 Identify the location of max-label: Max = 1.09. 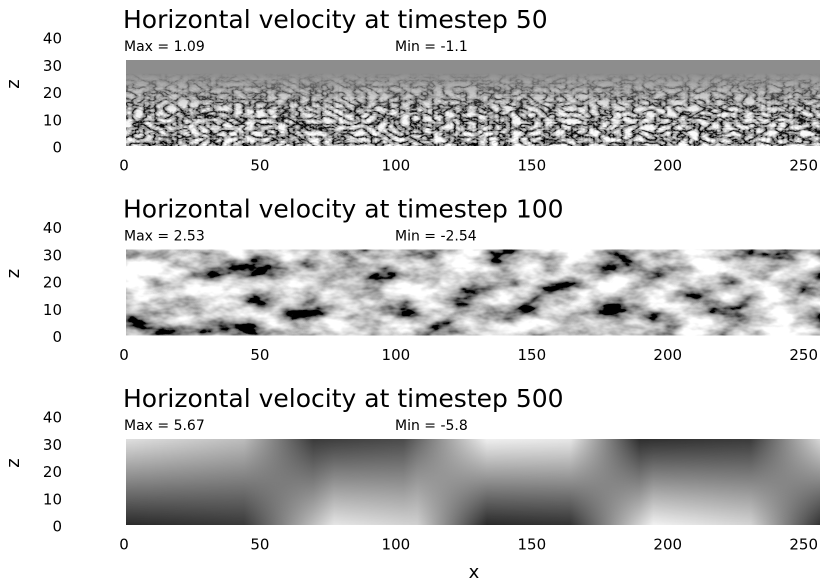
(164, 47).